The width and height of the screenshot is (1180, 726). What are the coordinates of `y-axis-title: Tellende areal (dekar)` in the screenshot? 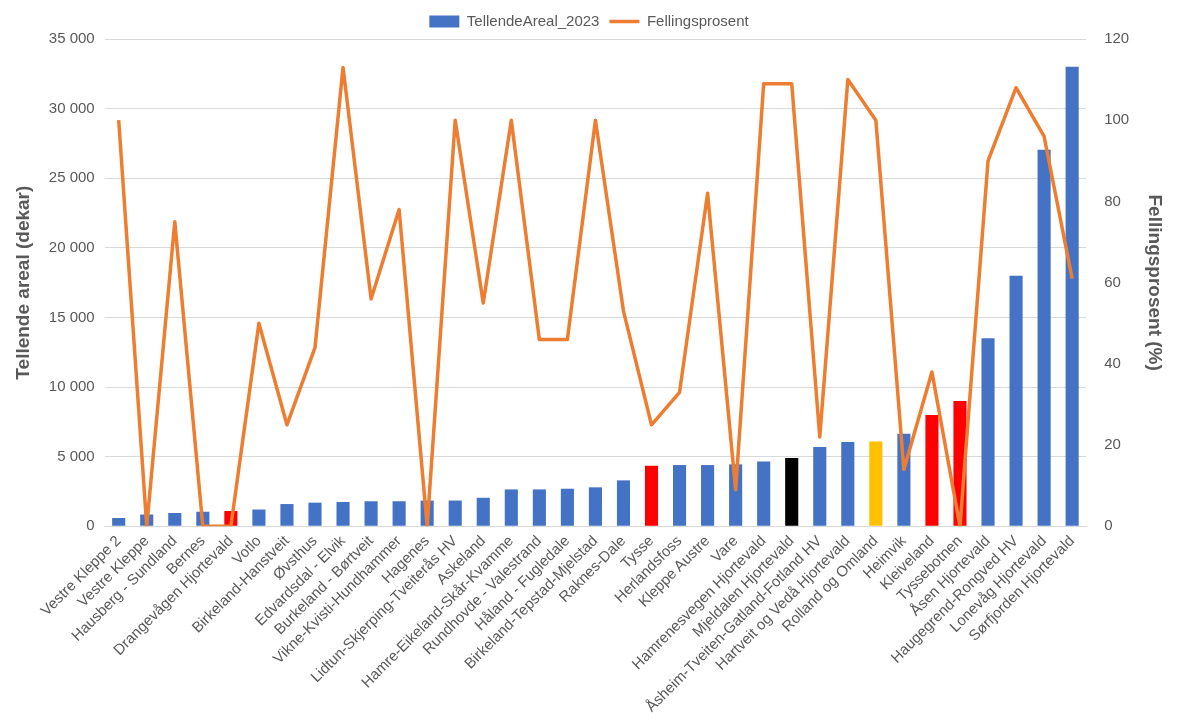 It's located at (22, 282).